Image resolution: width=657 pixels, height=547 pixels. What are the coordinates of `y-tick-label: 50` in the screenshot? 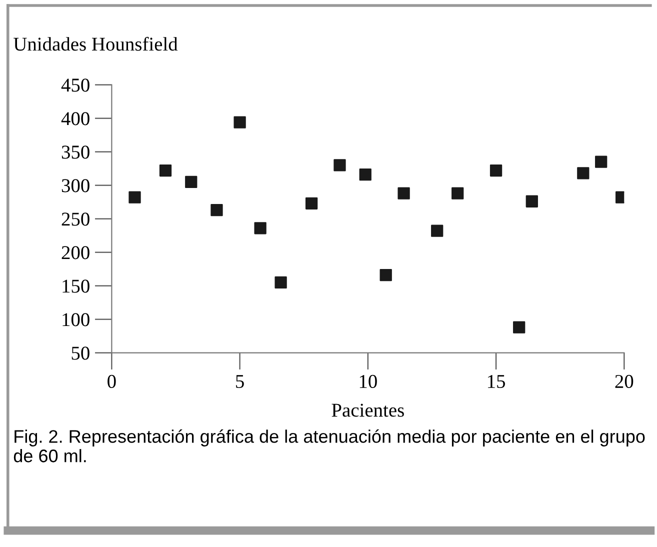 It's located at (81, 353).